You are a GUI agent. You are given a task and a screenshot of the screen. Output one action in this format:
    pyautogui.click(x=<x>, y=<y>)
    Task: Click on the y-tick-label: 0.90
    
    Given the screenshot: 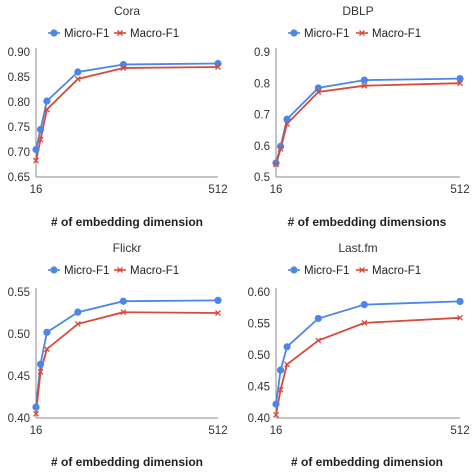 What is the action you would take?
    pyautogui.click(x=19, y=53)
    